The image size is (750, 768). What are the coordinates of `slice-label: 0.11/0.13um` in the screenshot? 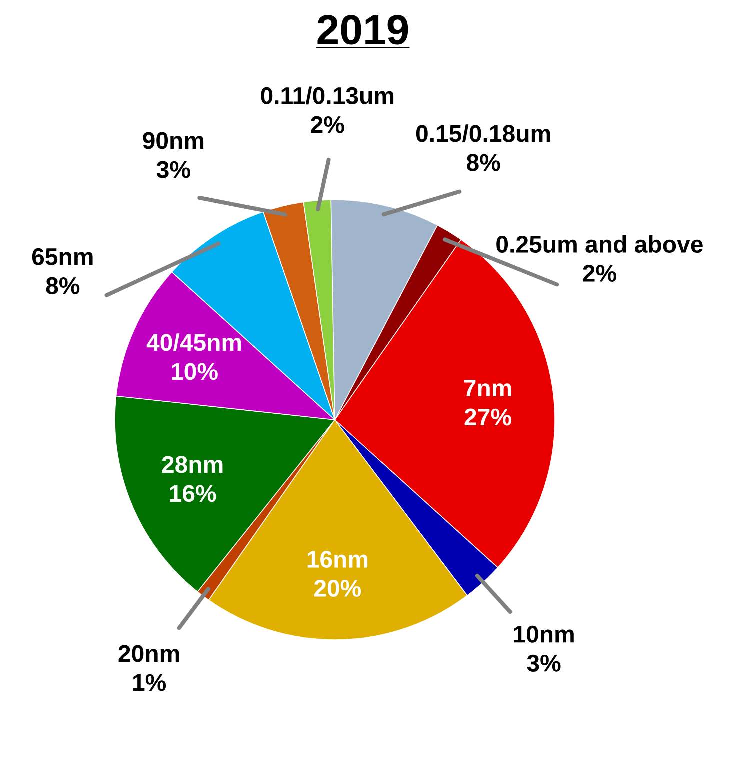 It's located at (327, 95).